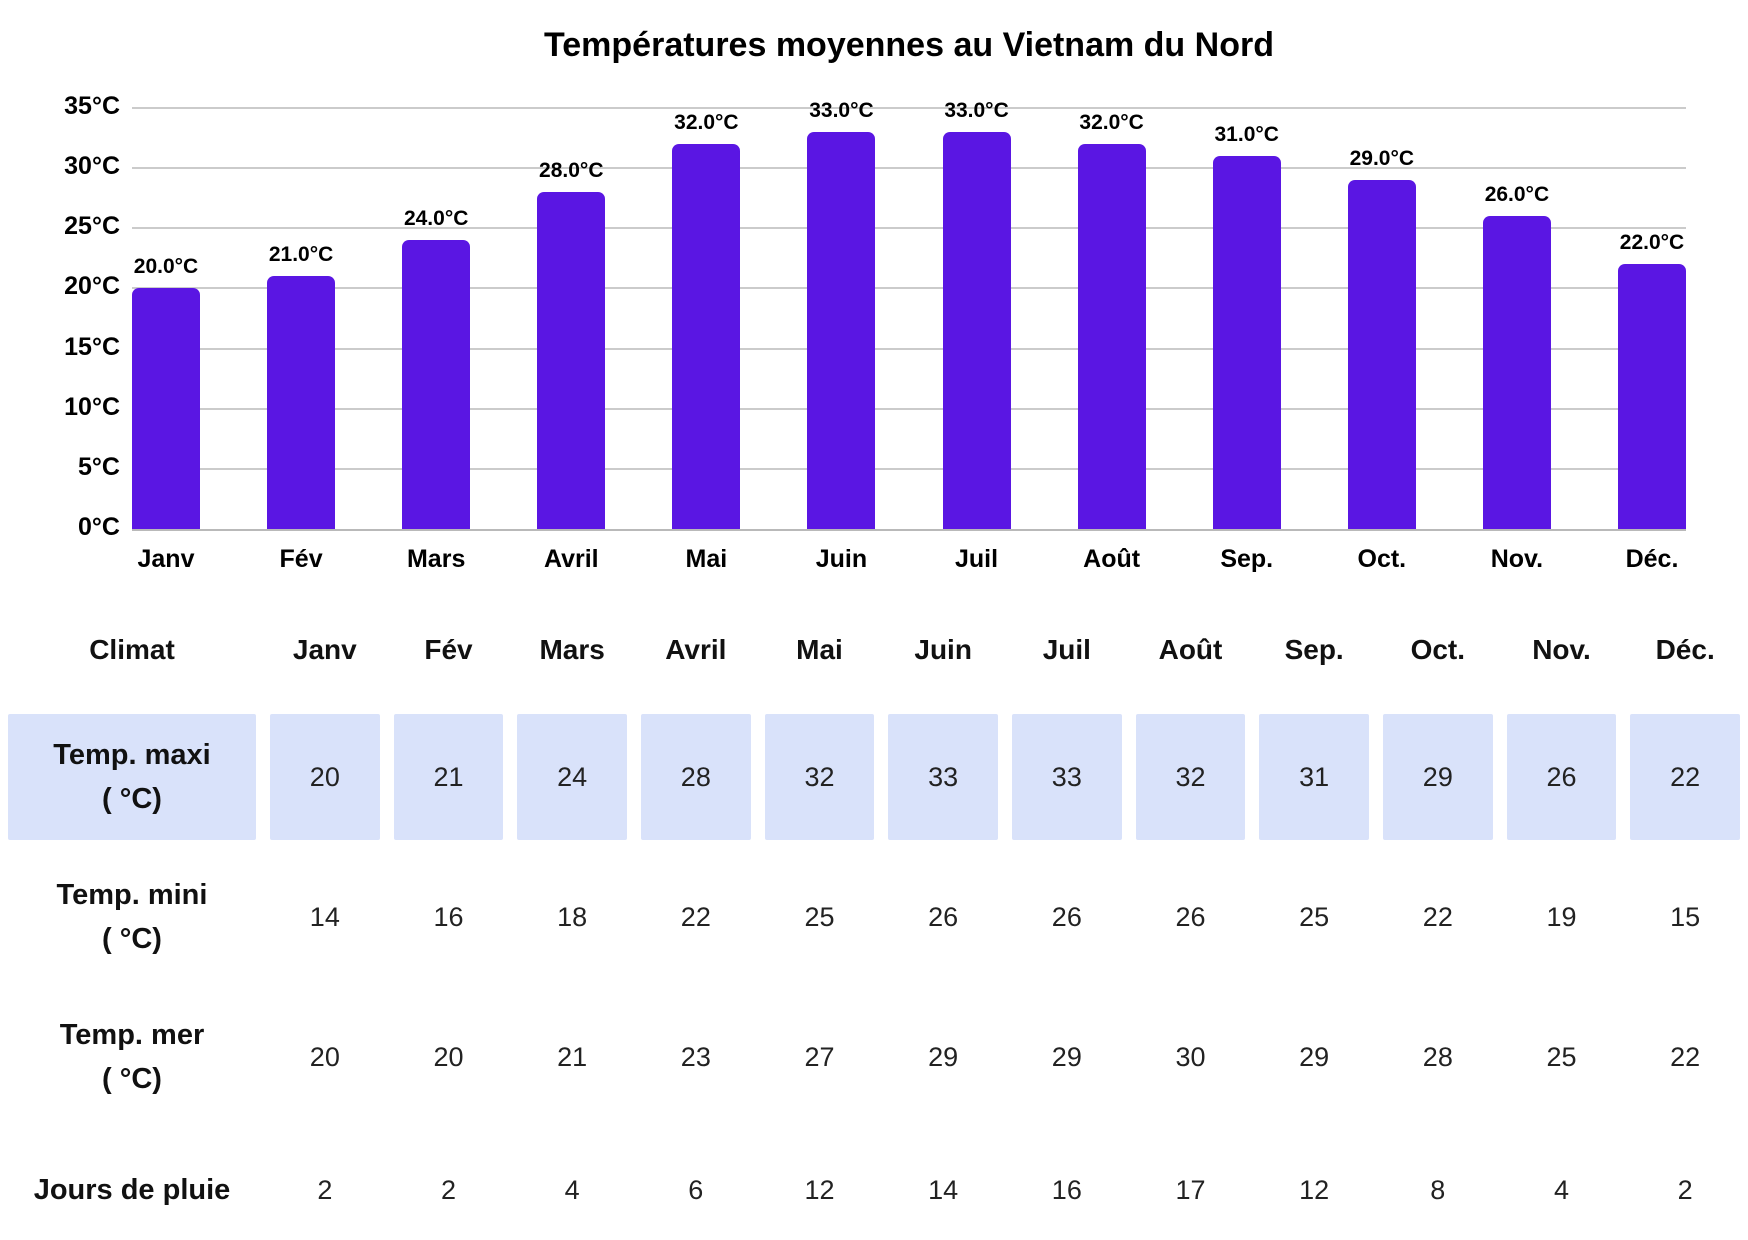 This screenshot has height=1240, width=1748. I want to click on table-data-row: Temp. mer ( °C) 20 20 21 23 27 29 29 30 29 28 25 22, so click(874, 1057).